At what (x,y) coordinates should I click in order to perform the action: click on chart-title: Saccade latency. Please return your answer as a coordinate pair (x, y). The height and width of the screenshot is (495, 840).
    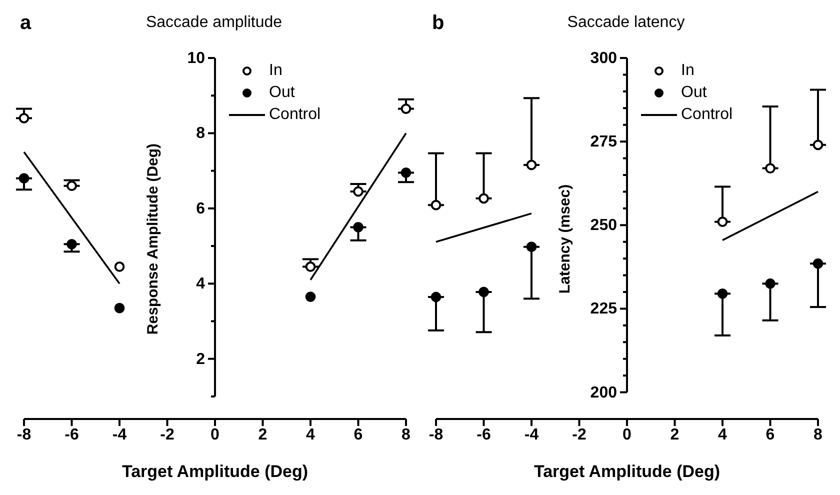
    Looking at the image, I should click on (626, 22).